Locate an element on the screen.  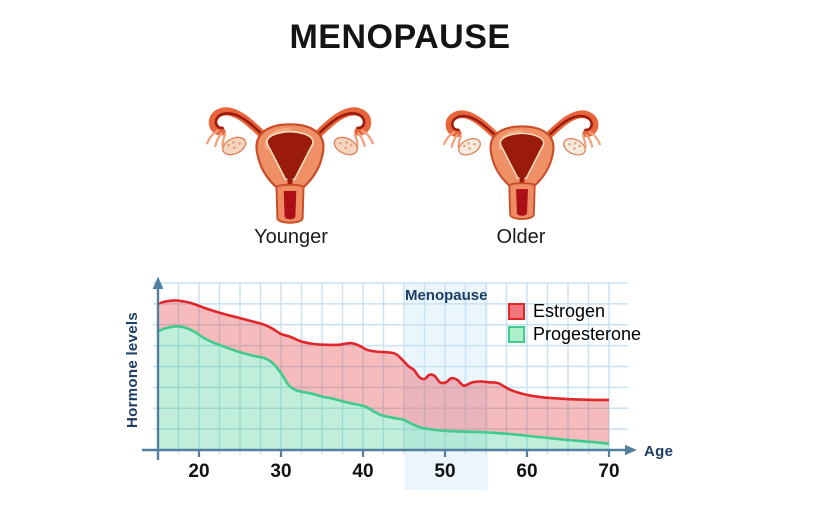
page-title: MENOPAUSE is located at coordinates (400, 37).